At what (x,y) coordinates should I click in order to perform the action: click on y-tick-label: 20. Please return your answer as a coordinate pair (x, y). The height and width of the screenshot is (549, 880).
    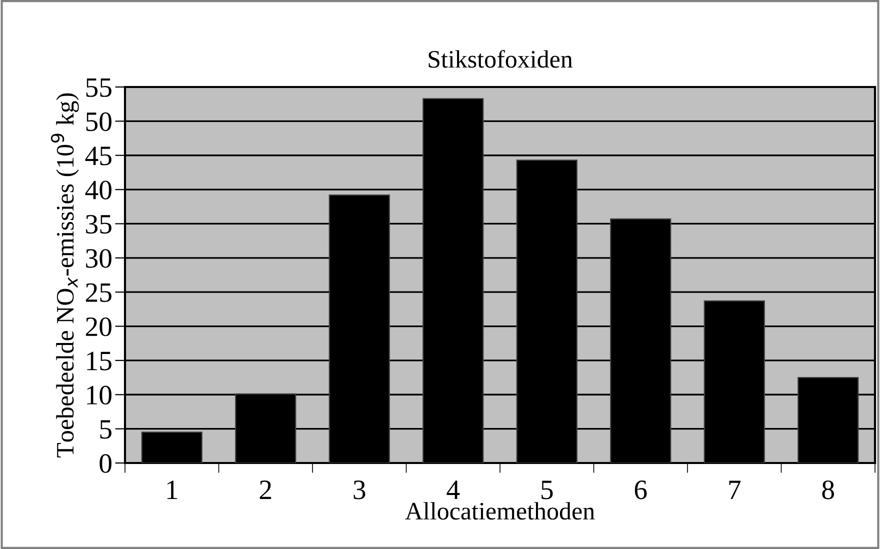
    Looking at the image, I should click on (99, 326).